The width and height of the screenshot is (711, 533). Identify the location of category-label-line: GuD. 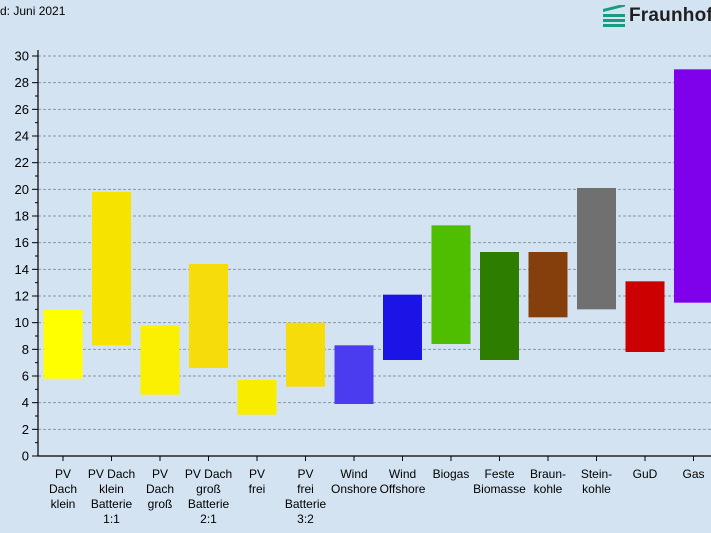
(645, 474).